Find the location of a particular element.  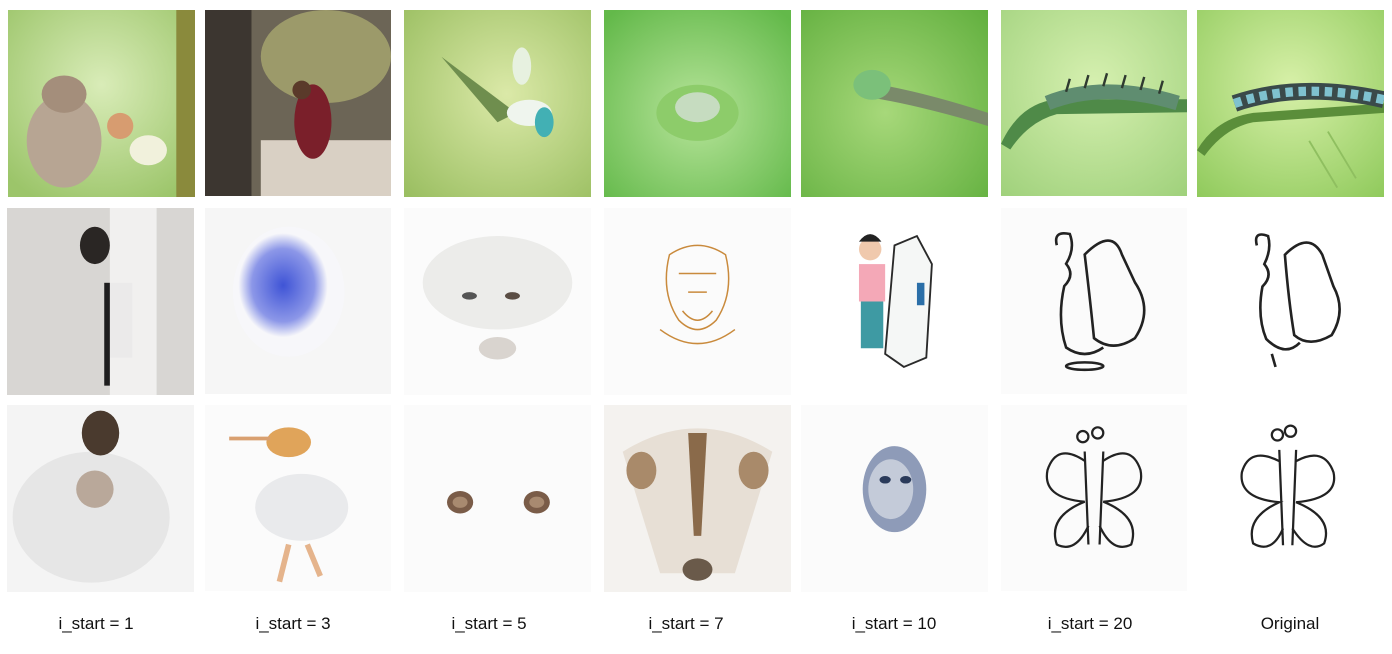

tile-r2-c1 is located at coordinates (100, 301).